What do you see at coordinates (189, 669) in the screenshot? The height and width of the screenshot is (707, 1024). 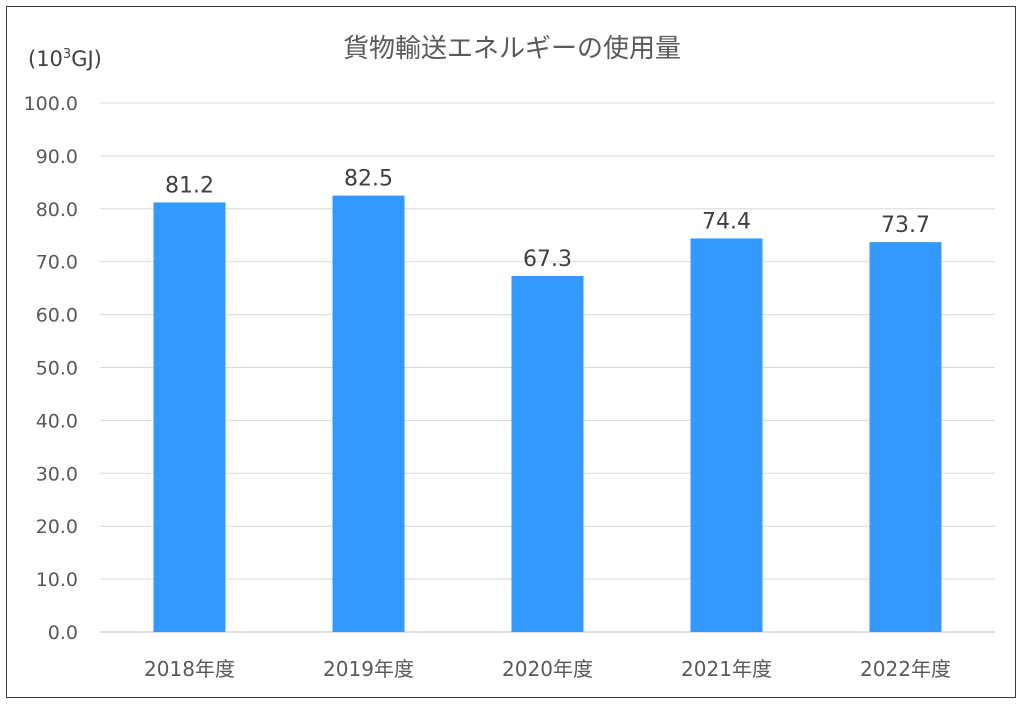 I see `x-category-label: 2018年度` at bounding box center [189, 669].